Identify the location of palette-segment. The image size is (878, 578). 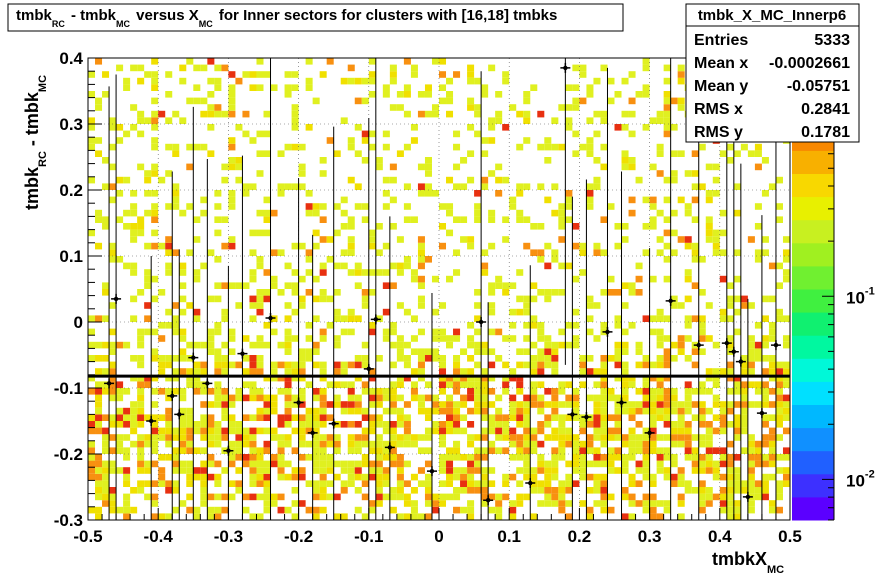
(813, 162).